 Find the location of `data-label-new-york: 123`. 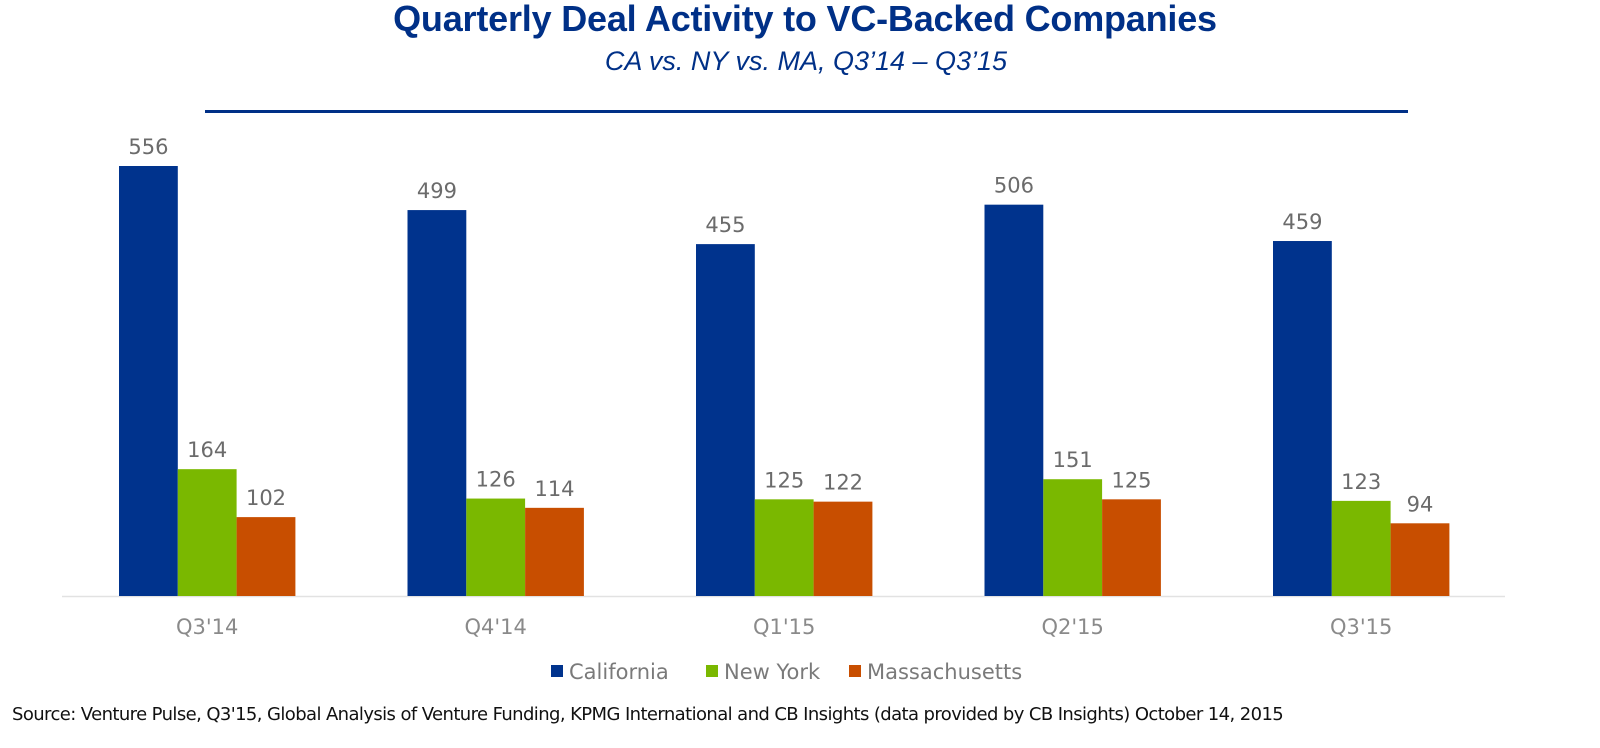

data-label-new-york: 123 is located at coordinates (1361, 482).